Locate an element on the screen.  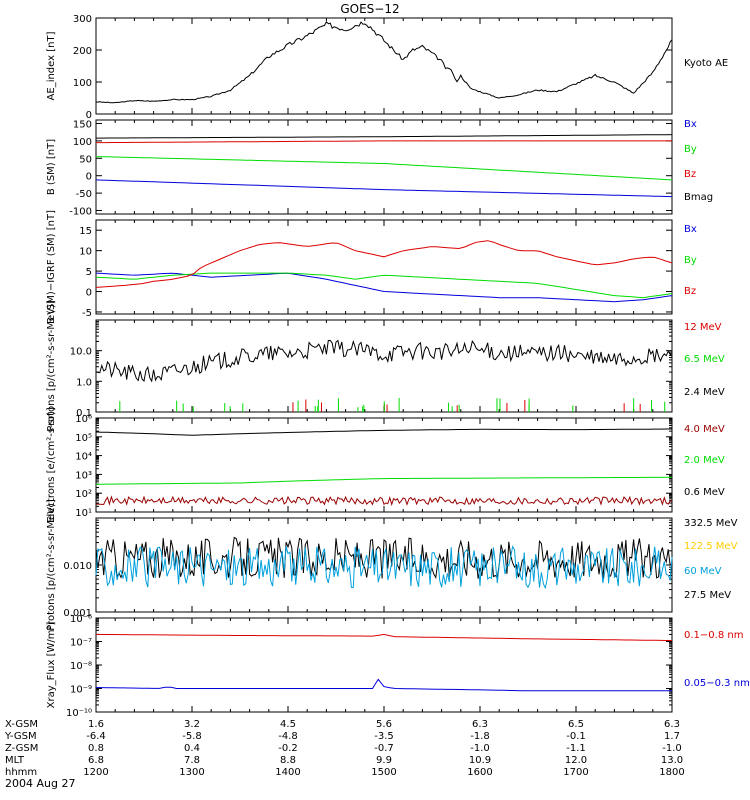
y-tick-label: 10⁶ is located at coordinates (83, 419).